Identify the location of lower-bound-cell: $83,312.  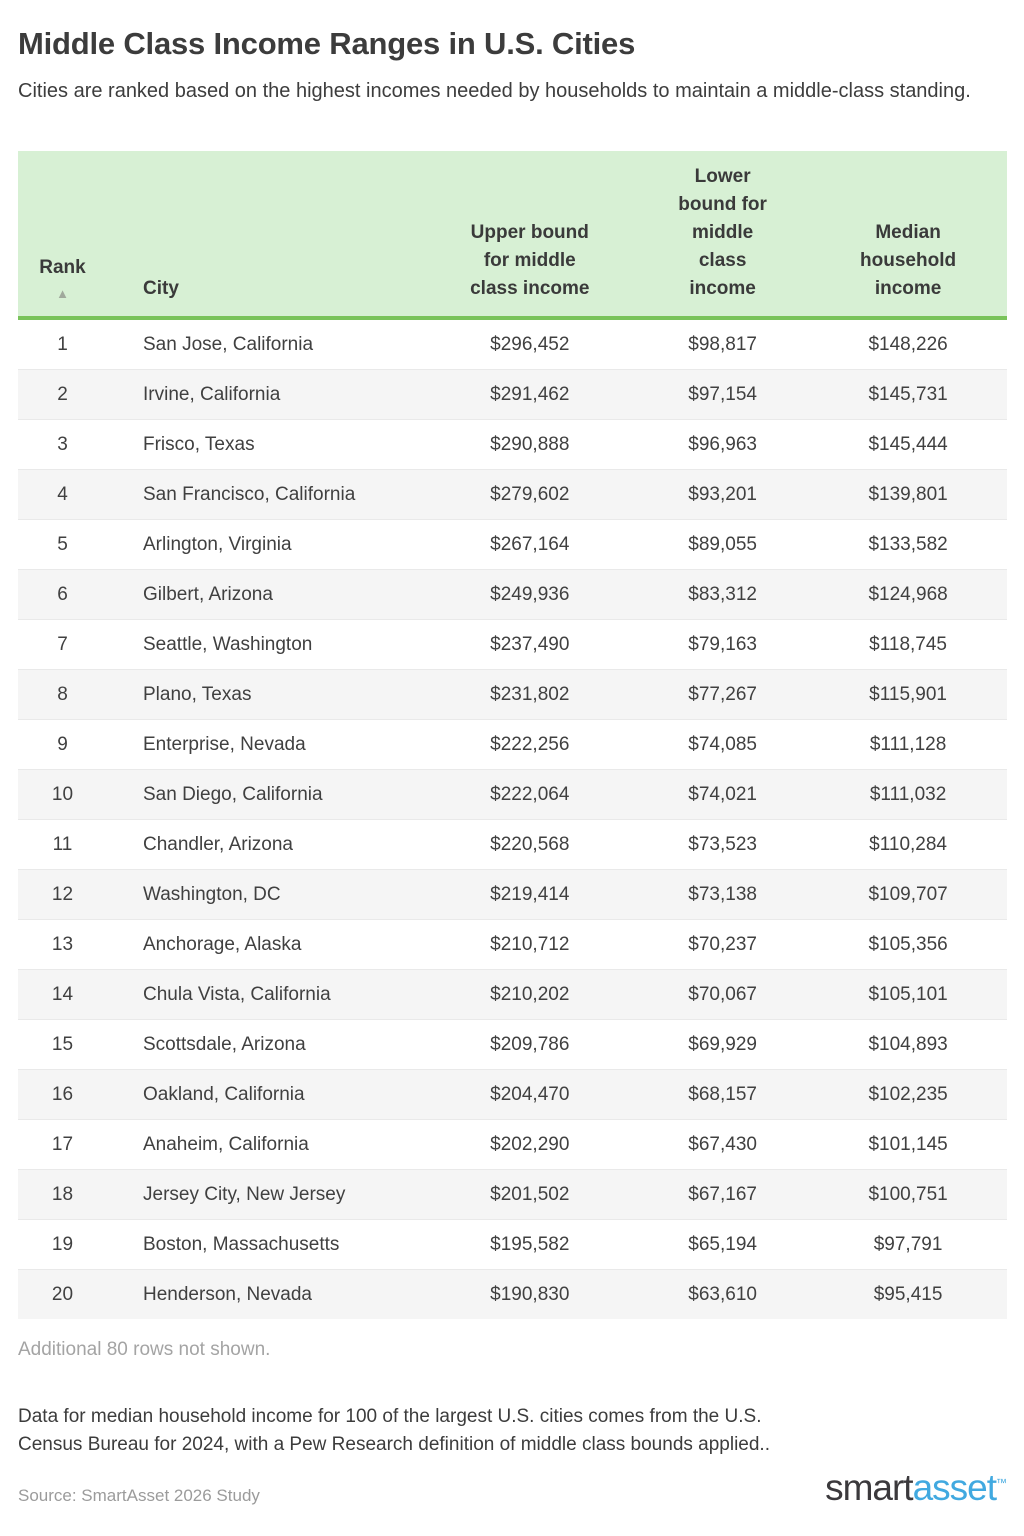
(723, 594).